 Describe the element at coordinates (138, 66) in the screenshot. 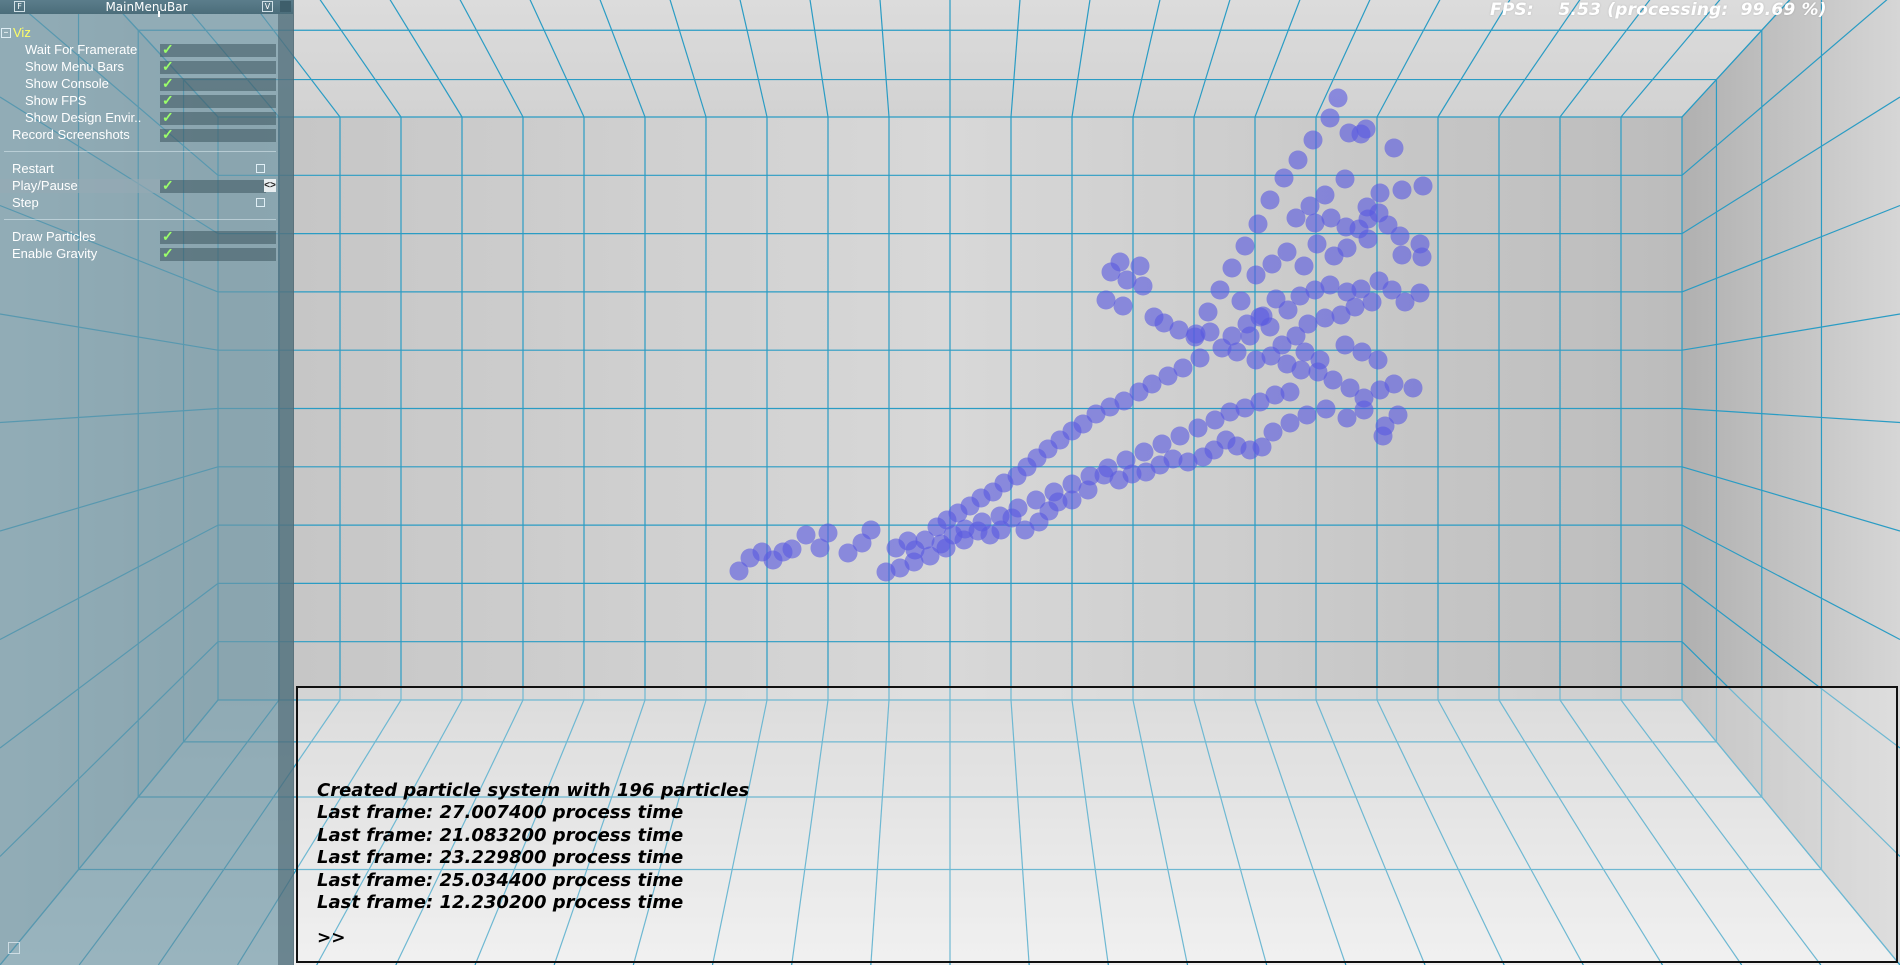

I see `menu-item-show-menu-bars: Show Menu Bars ✓` at that location.